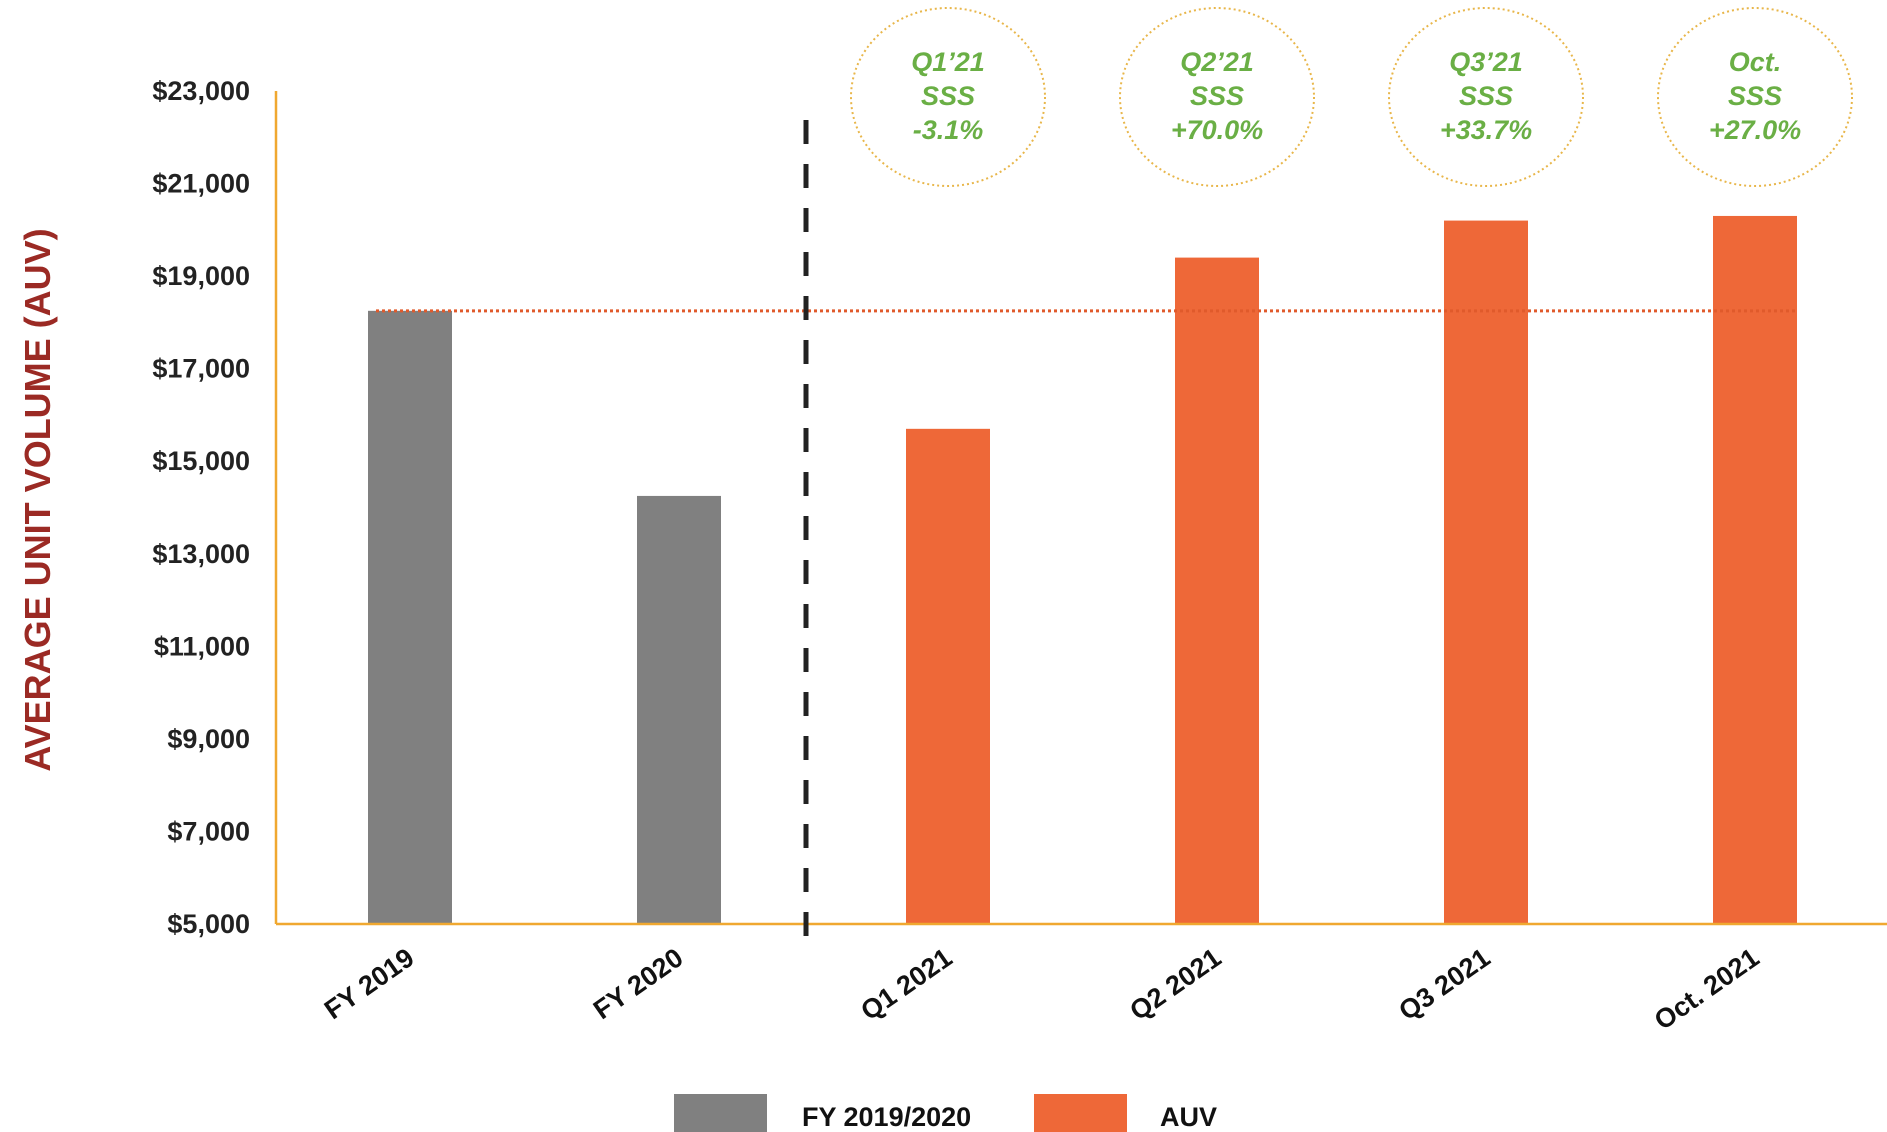 This screenshot has height=1132, width=1887. I want to click on legend: FY 2019/2020 AUV, so click(945, 1113).